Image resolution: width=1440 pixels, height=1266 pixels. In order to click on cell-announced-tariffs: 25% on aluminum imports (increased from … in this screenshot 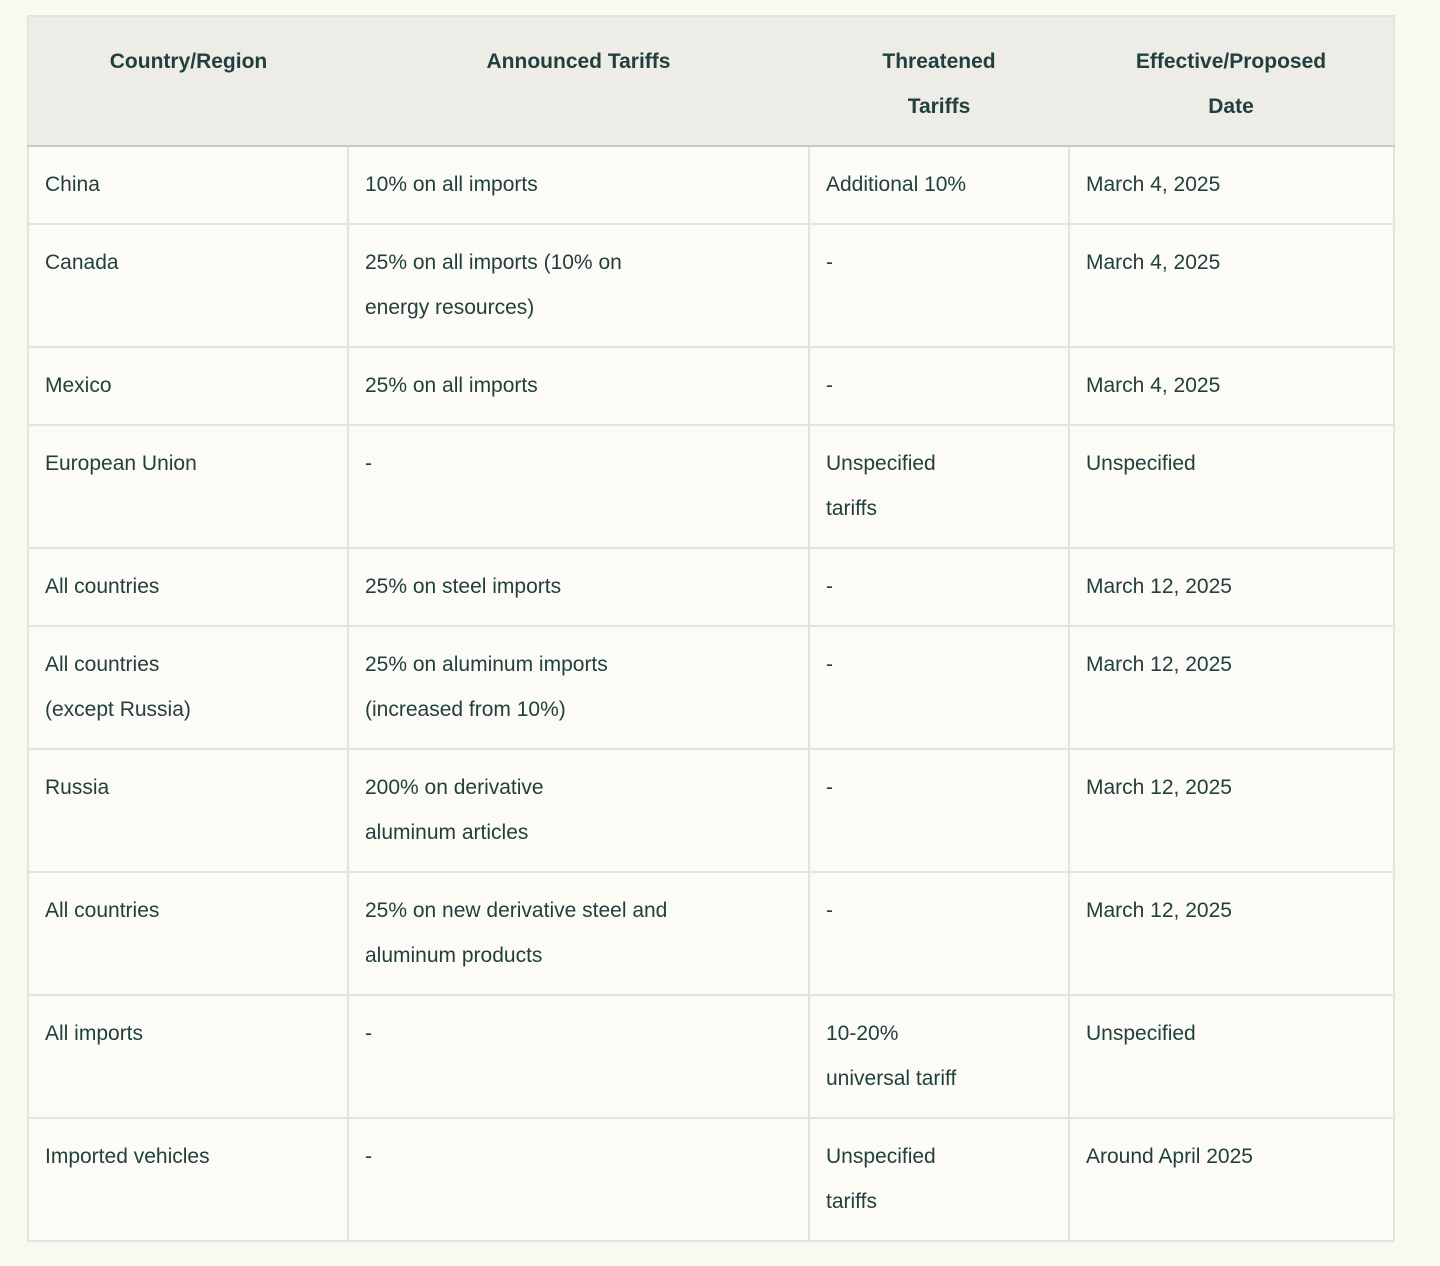, I will do `click(578, 687)`.